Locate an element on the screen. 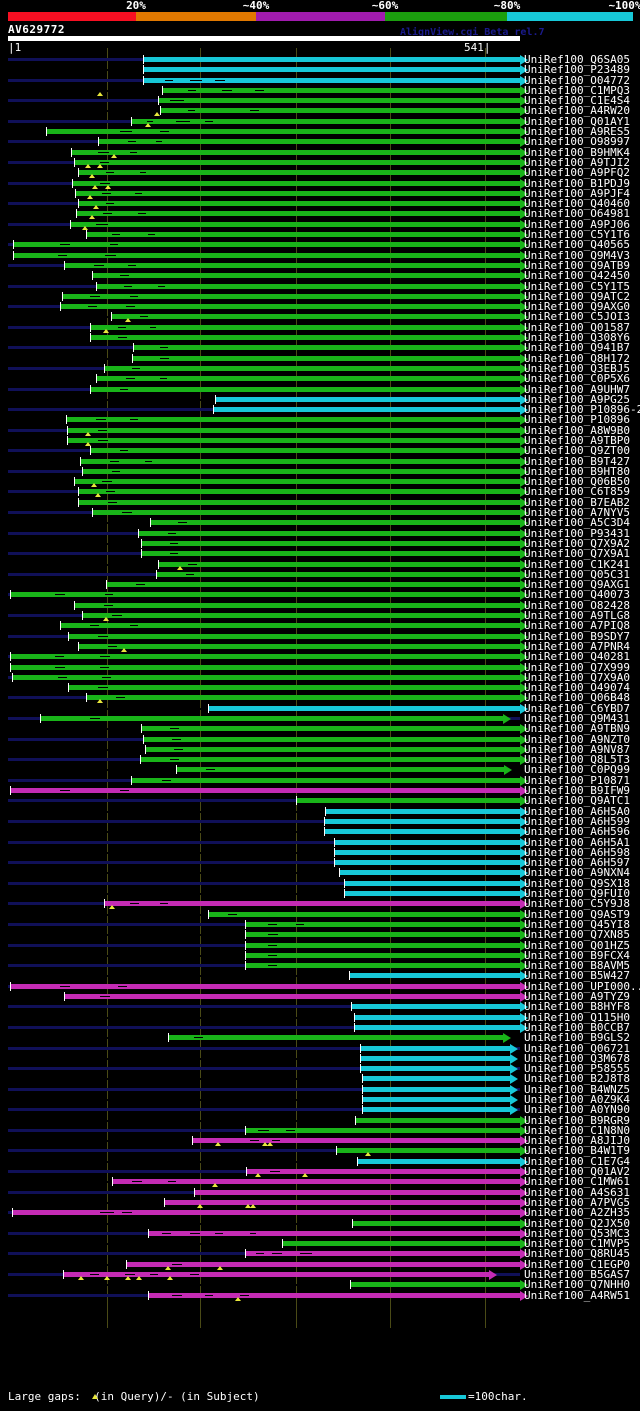  subject-label: UniRef100_B2J8T8 is located at coordinates (577, 1079).